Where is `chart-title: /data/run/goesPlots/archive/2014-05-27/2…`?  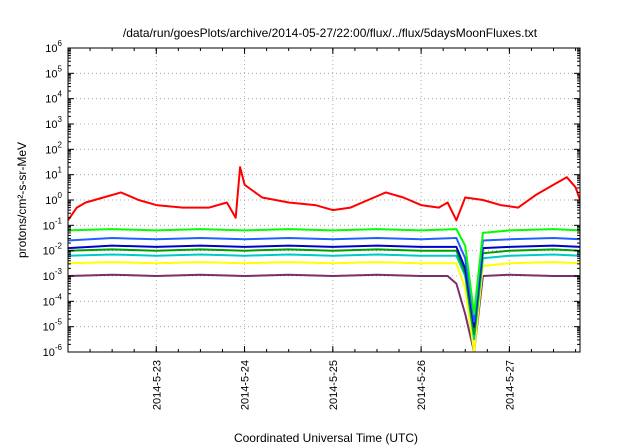
chart-title: /data/run/goesPlots/archive/2014-05-27/2… is located at coordinates (330, 33).